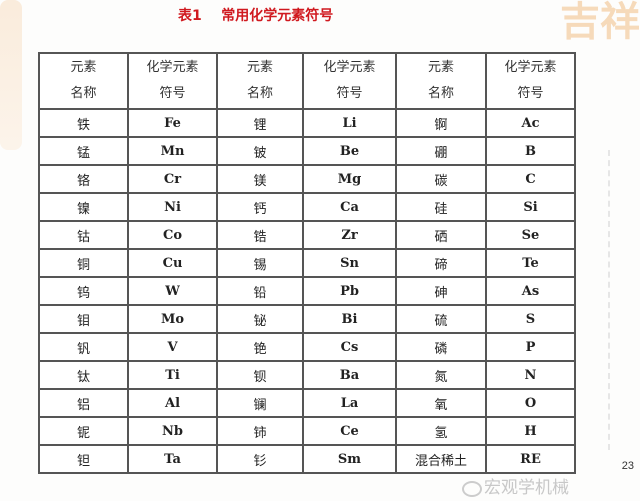 The height and width of the screenshot is (501, 640). I want to click on element-symbol: Te, so click(530, 263).